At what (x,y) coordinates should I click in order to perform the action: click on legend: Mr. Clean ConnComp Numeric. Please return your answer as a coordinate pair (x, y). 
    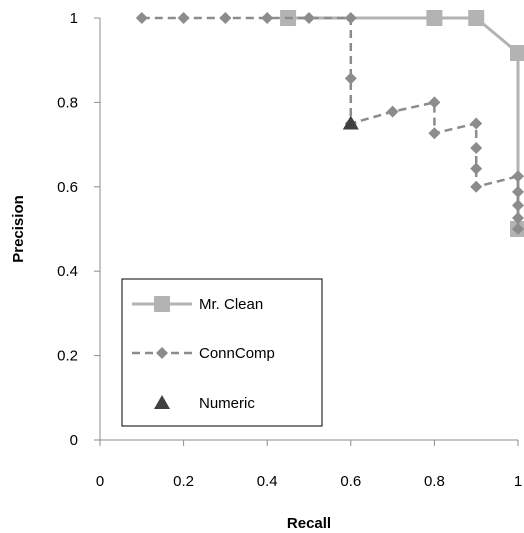
    Looking at the image, I should click on (222, 352).